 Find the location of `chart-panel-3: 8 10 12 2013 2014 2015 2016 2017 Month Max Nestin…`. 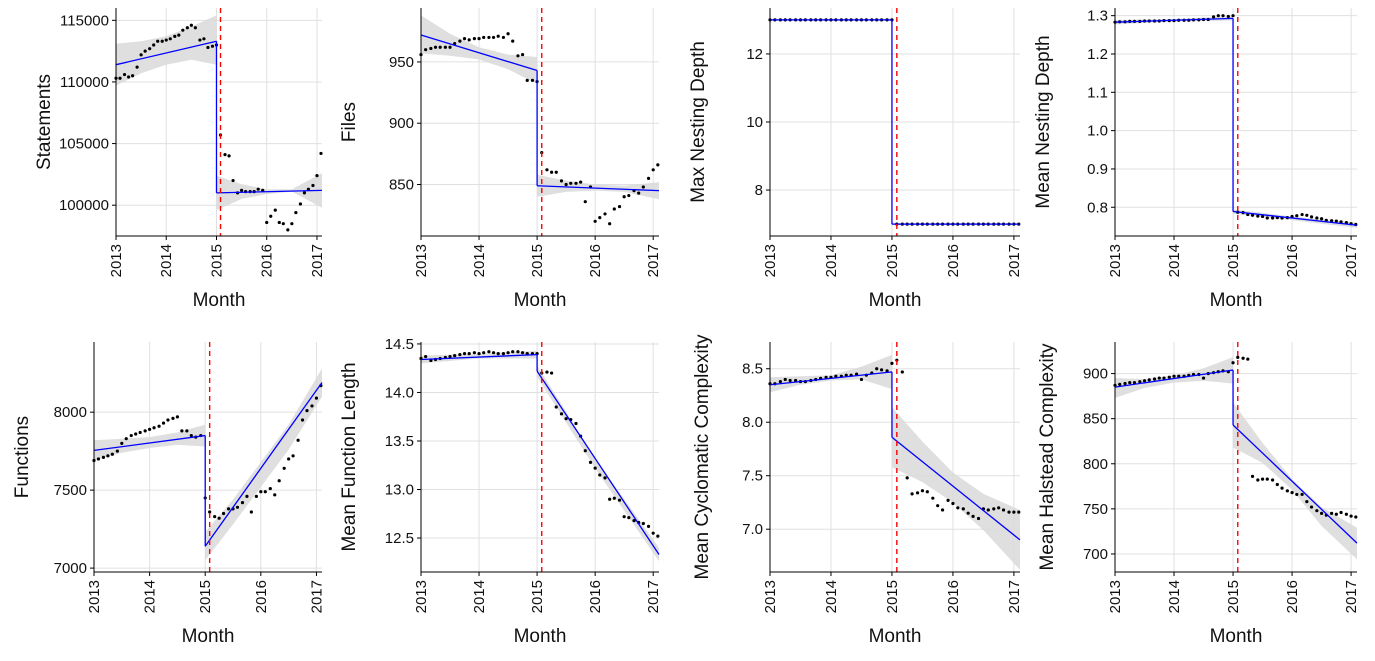

chart-panel-3: 8 10 12 2013 2014 2015 2016 2017 Month Max Nestin… is located at coordinates (848, 163).